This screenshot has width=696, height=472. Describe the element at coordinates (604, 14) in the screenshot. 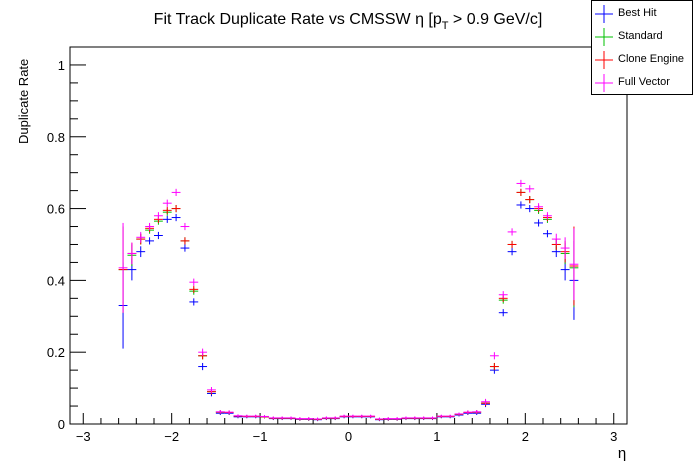

I see `legend-marker-best-hit` at that location.